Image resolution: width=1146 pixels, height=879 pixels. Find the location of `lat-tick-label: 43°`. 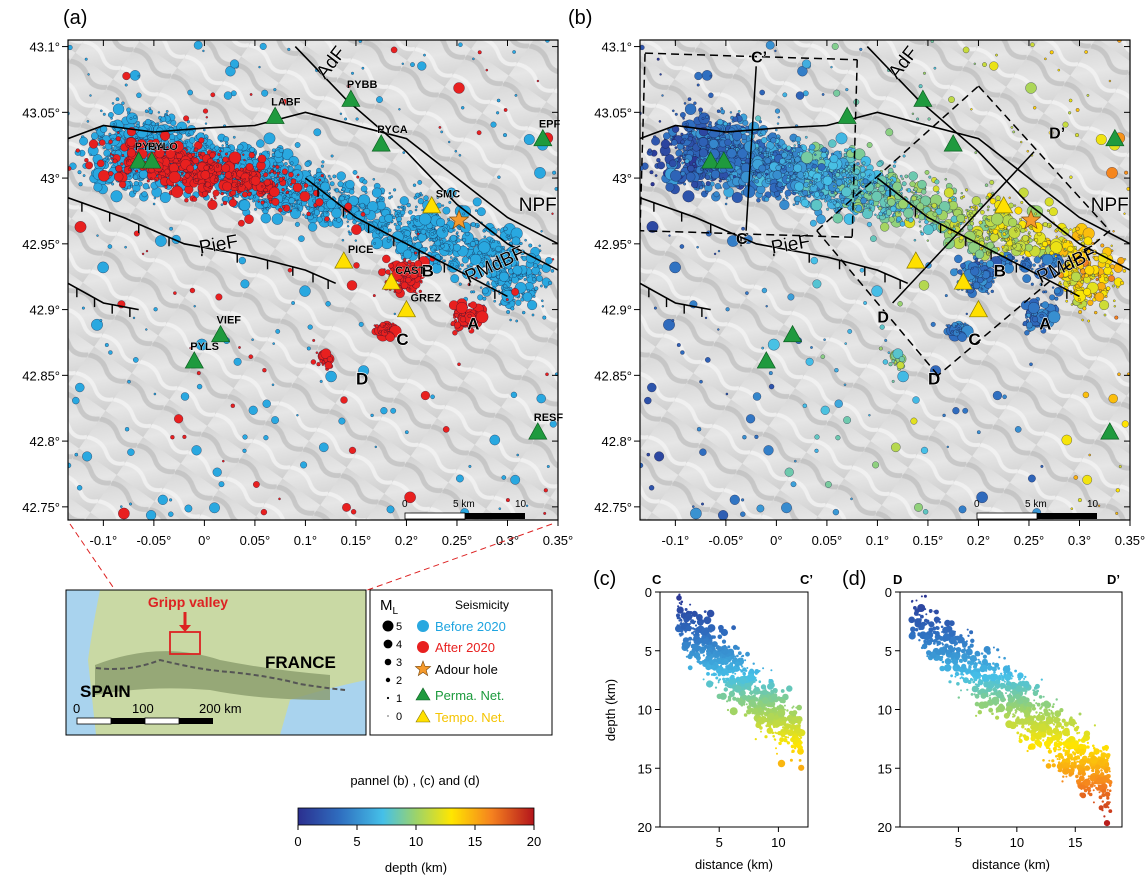

lat-tick-label: 43° is located at coordinates (50, 178).